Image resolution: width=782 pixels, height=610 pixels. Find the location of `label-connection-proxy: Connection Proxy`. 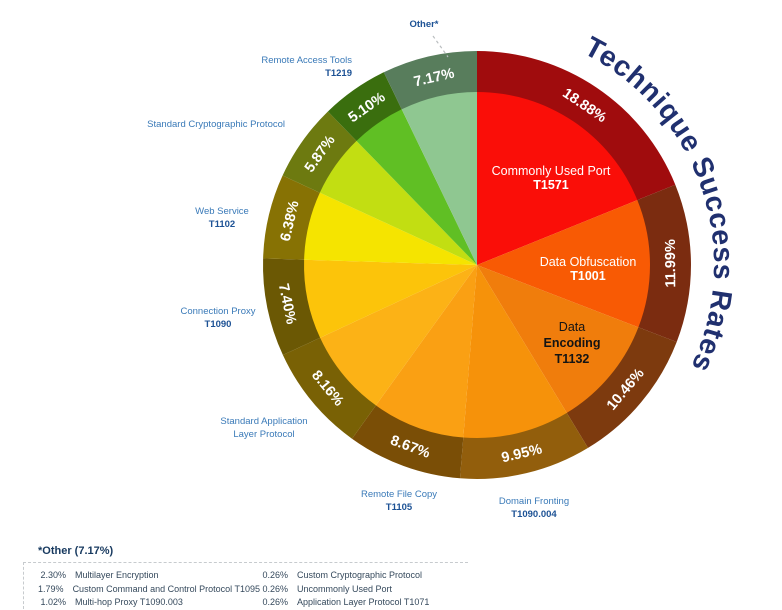

label-connection-proxy: Connection Proxy is located at coordinates (218, 311).